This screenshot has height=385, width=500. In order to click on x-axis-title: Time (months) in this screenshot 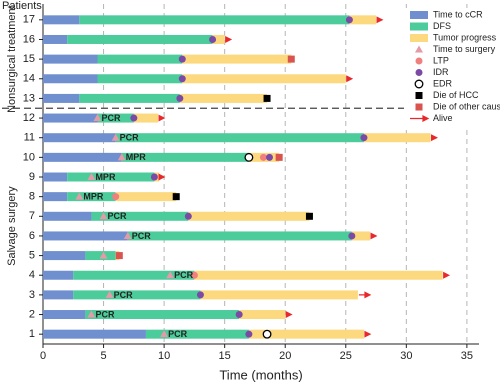, I will do `click(260, 374)`.